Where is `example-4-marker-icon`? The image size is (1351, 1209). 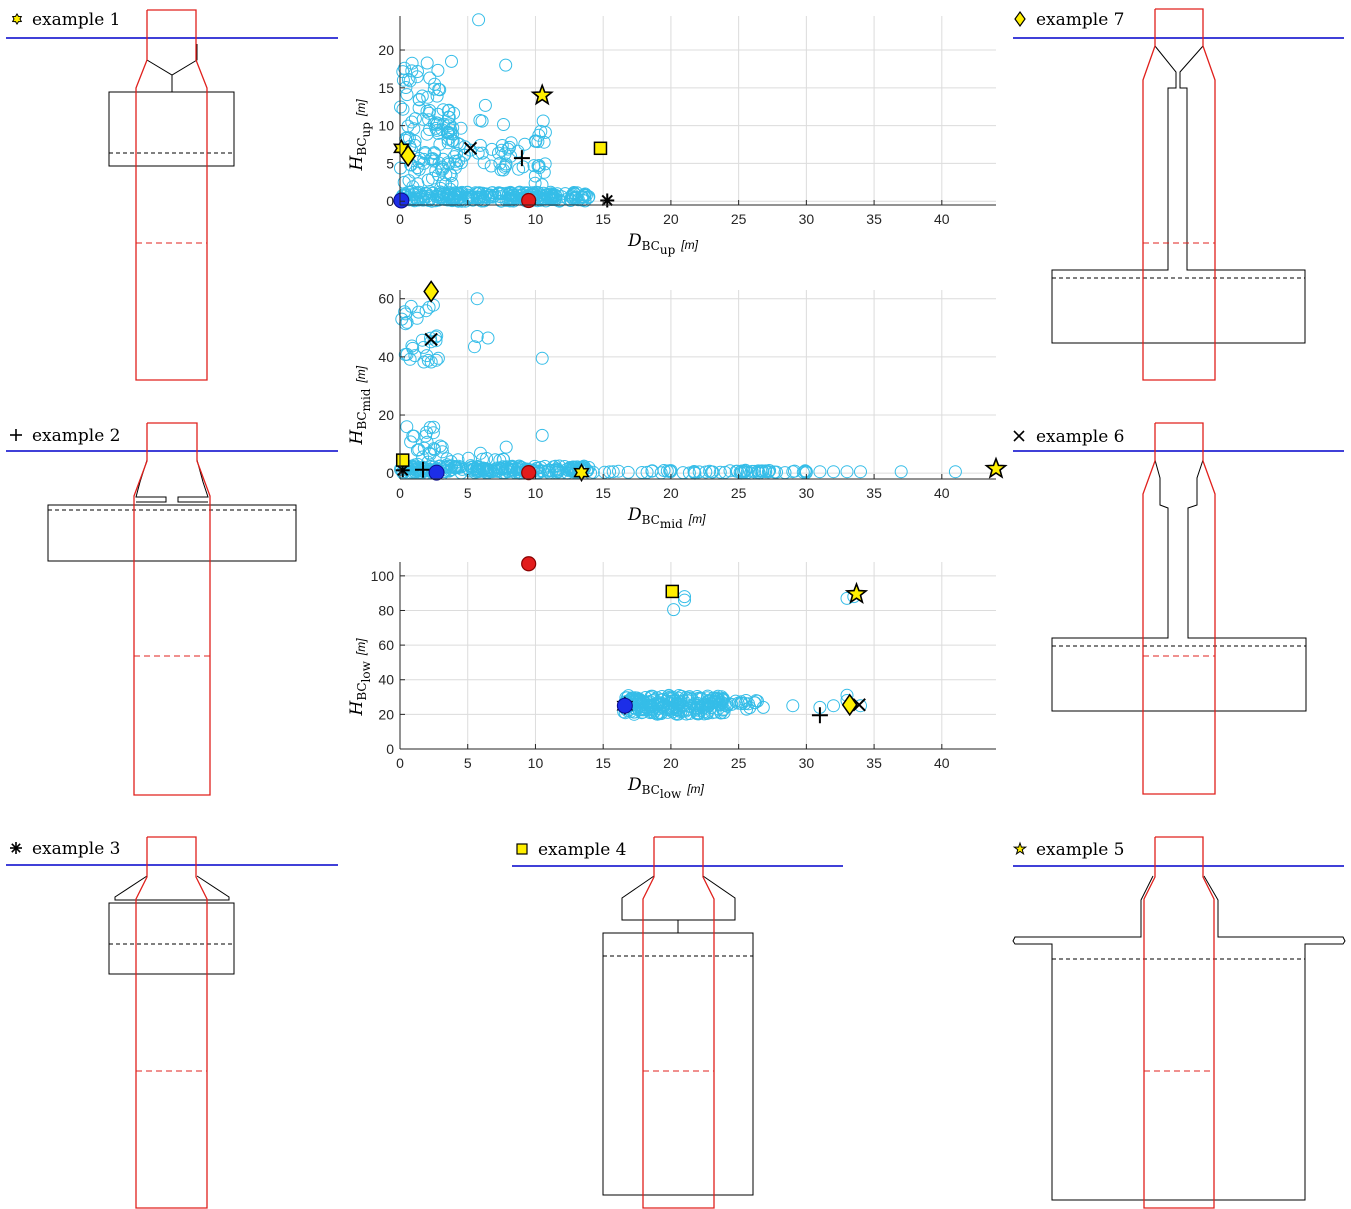 example-4-marker-icon is located at coordinates (522, 849).